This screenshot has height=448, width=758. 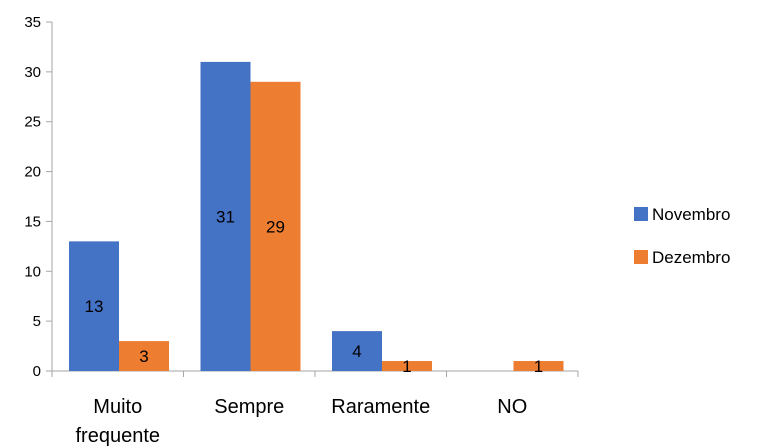 I want to click on legend-swatch-novembro, so click(x=641, y=214).